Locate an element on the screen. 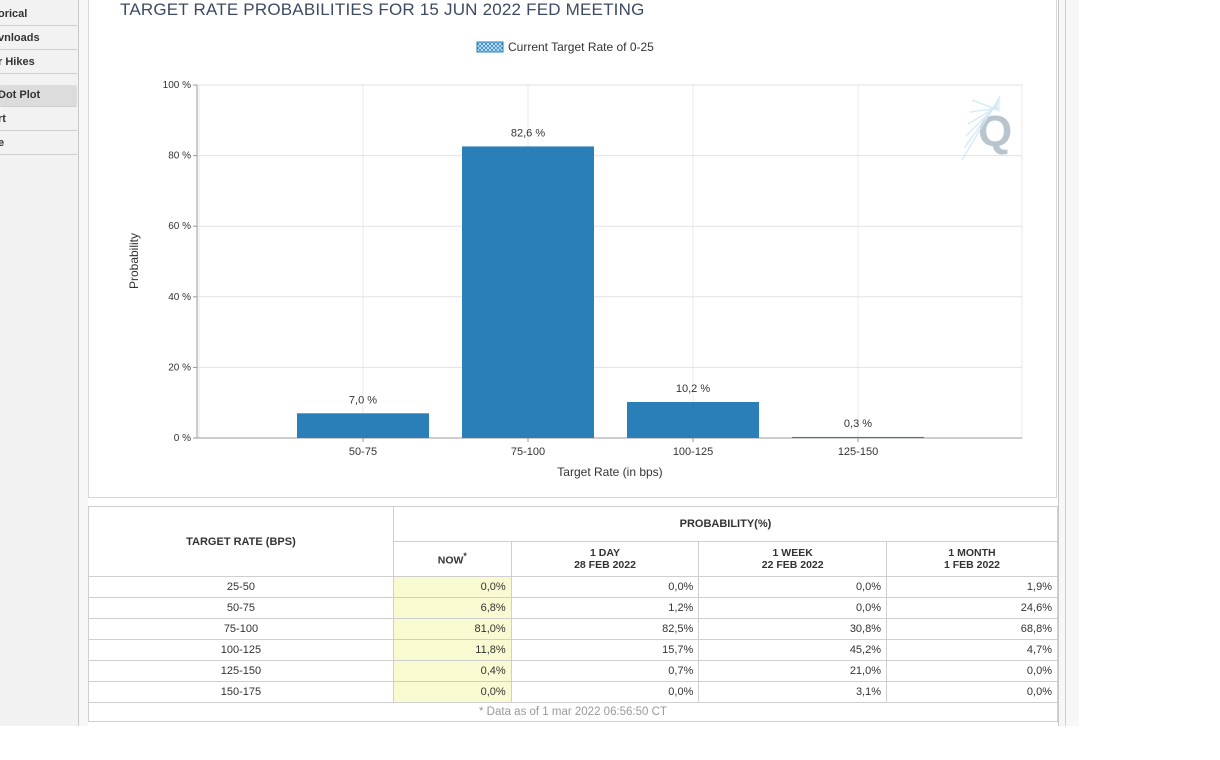  sidebar-item-label: Dot Plot is located at coordinates (20, 95).